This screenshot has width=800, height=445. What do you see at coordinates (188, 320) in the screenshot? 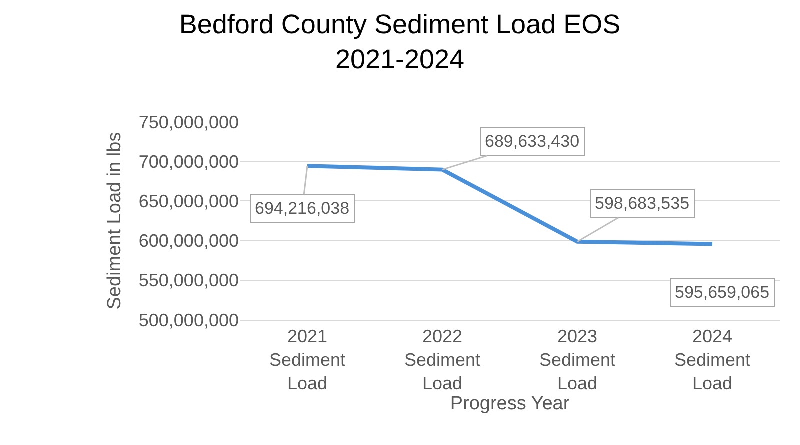
I see `y-tick-label: 500,000,000` at bounding box center [188, 320].